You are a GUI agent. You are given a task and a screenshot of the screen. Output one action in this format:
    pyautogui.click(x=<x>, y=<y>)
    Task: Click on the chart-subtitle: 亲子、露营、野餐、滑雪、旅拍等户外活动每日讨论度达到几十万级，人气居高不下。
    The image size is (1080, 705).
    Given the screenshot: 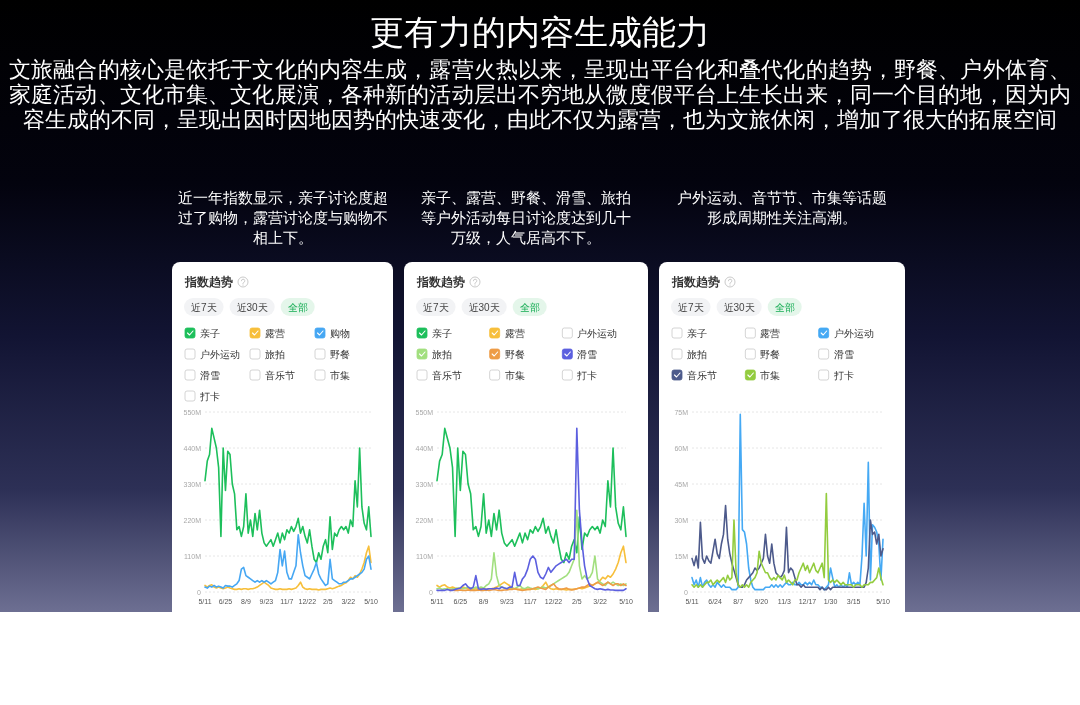 What is the action you would take?
    pyautogui.click(x=526, y=218)
    